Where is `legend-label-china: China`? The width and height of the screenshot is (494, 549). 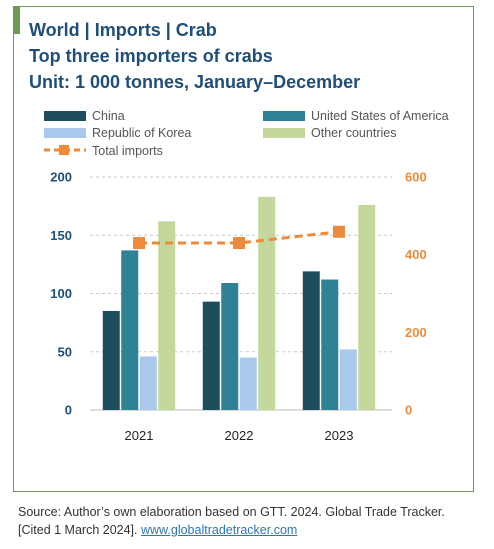 legend-label-china: China is located at coordinates (108, 116).